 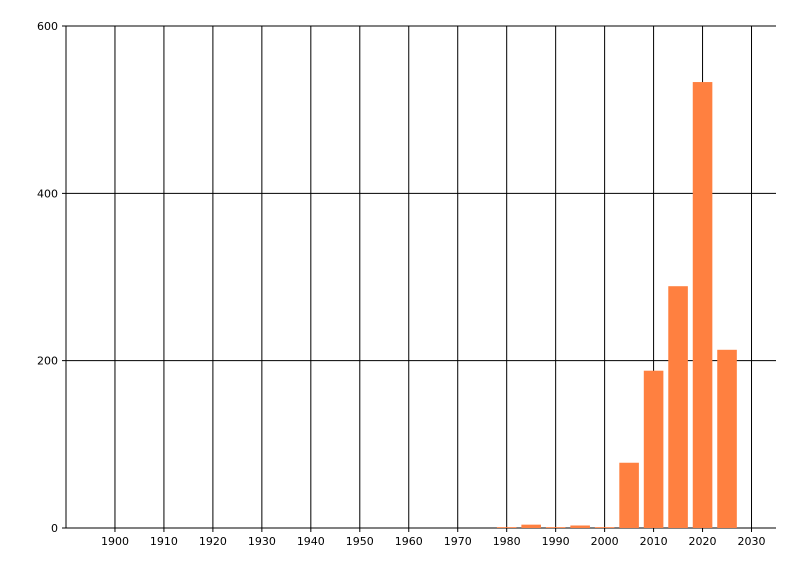 What do you see at coordinates (311, 541) in the screenshot?
I see `x-tick-label: 1940` at bounding box center [311, 541].